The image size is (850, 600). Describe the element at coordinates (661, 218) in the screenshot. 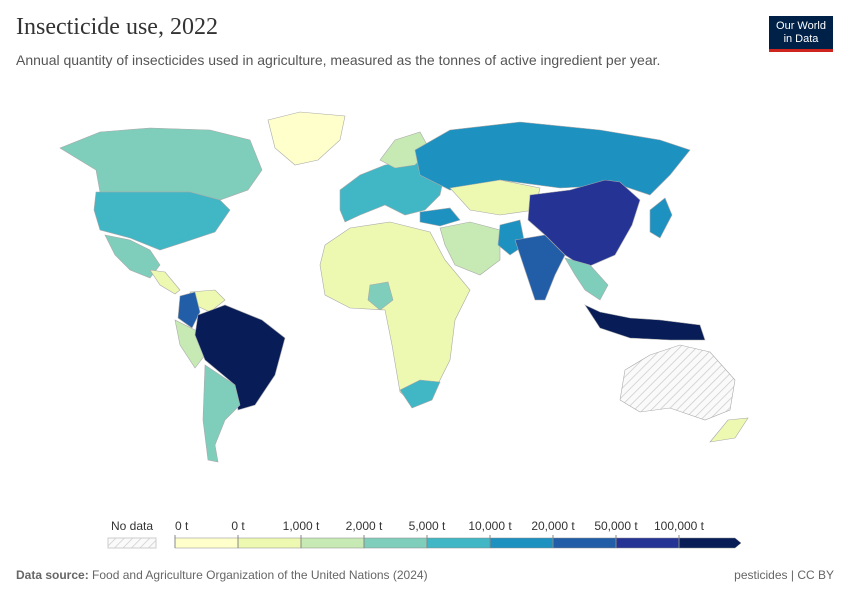

I see `japan` at that location.